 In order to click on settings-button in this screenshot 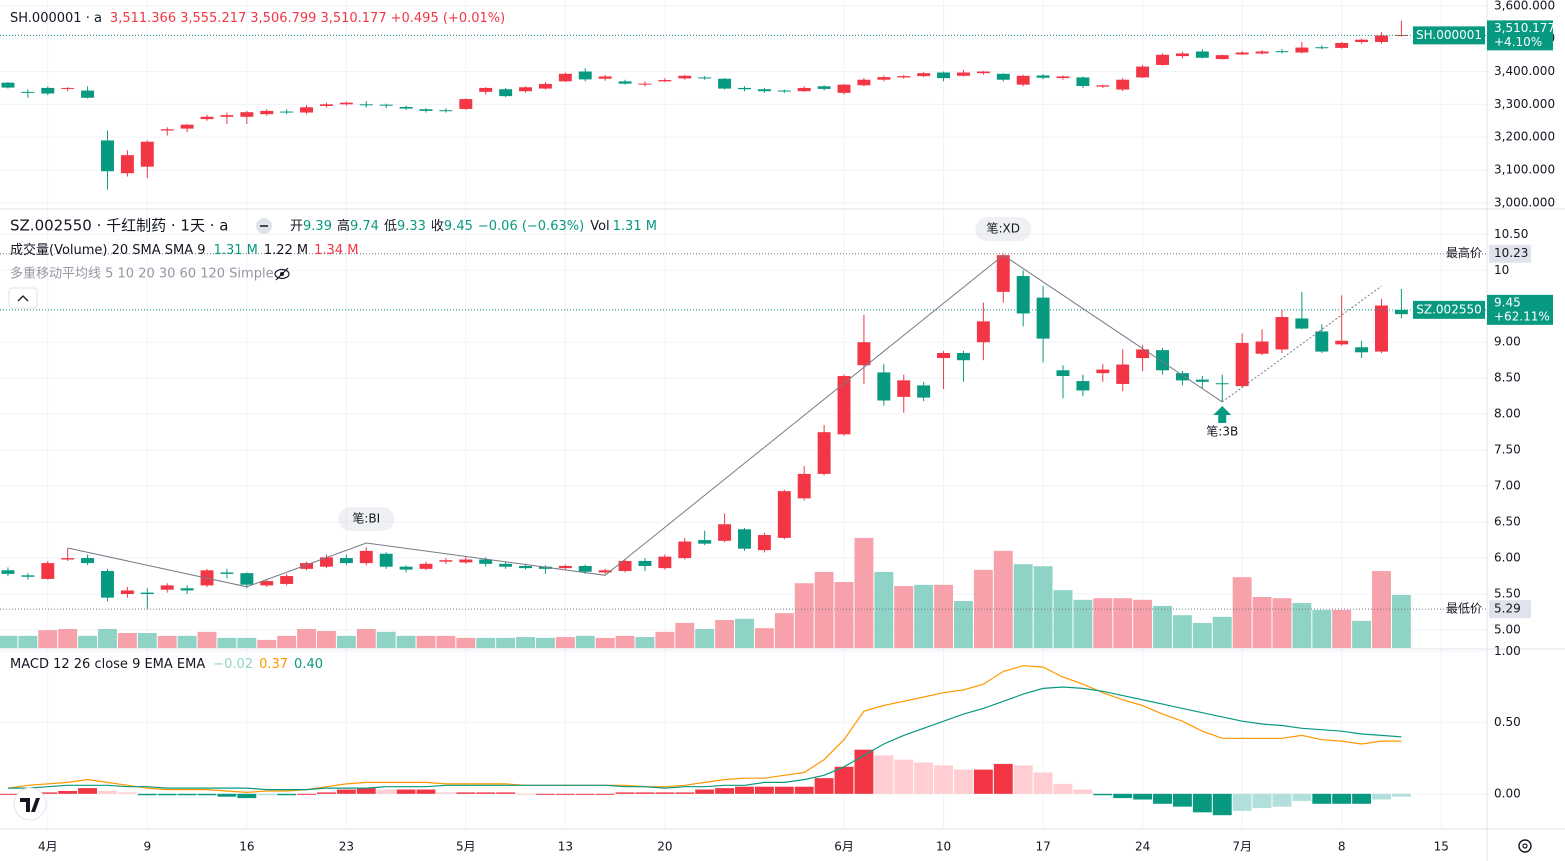, I will do `click(1525, 846)`.